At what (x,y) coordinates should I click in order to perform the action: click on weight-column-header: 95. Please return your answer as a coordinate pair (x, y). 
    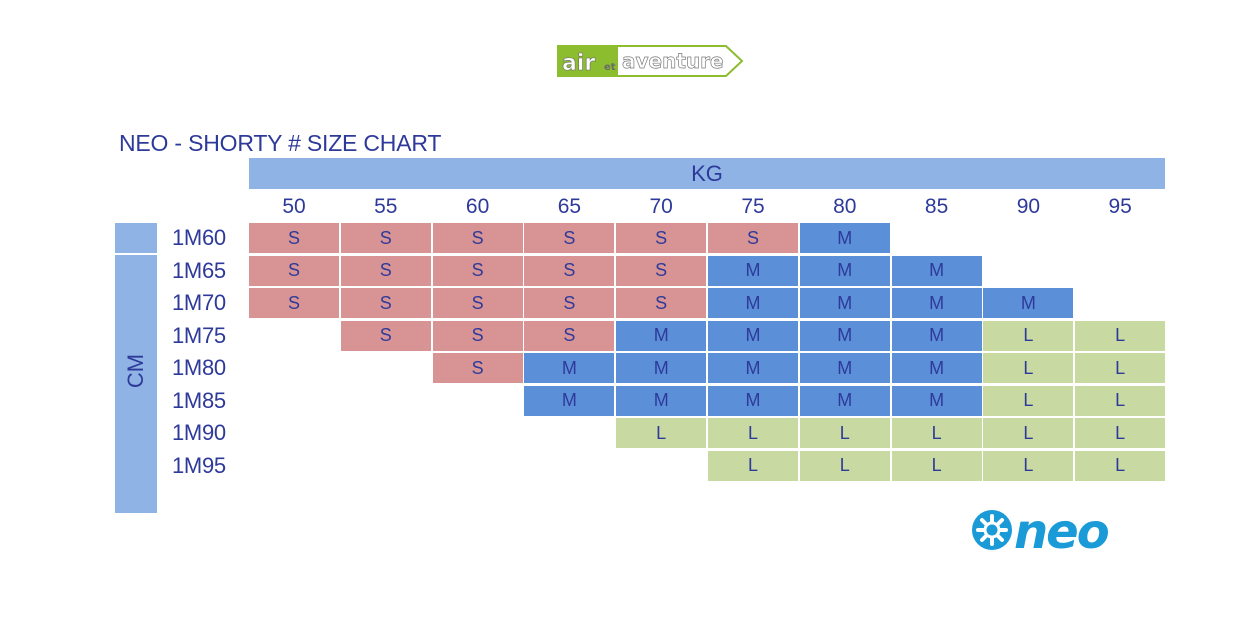
    Looking at the image, I should click on (1120, 206).